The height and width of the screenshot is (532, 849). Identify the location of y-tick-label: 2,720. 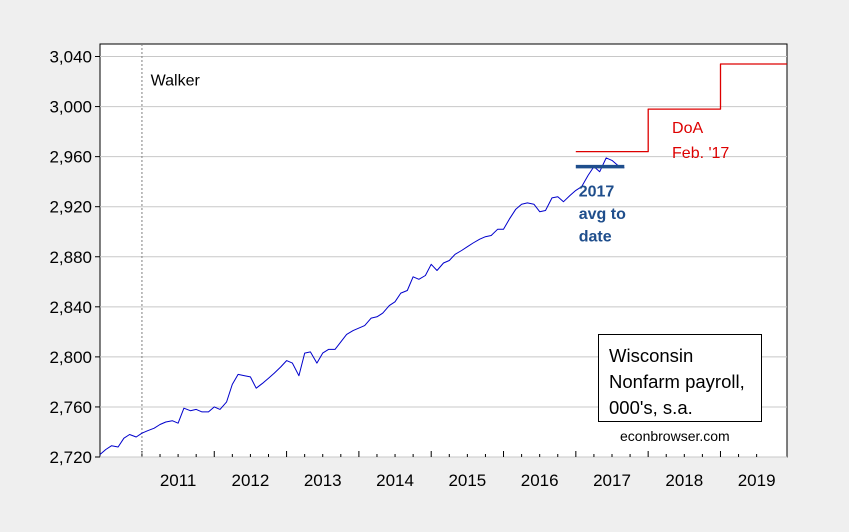
(70, 457).